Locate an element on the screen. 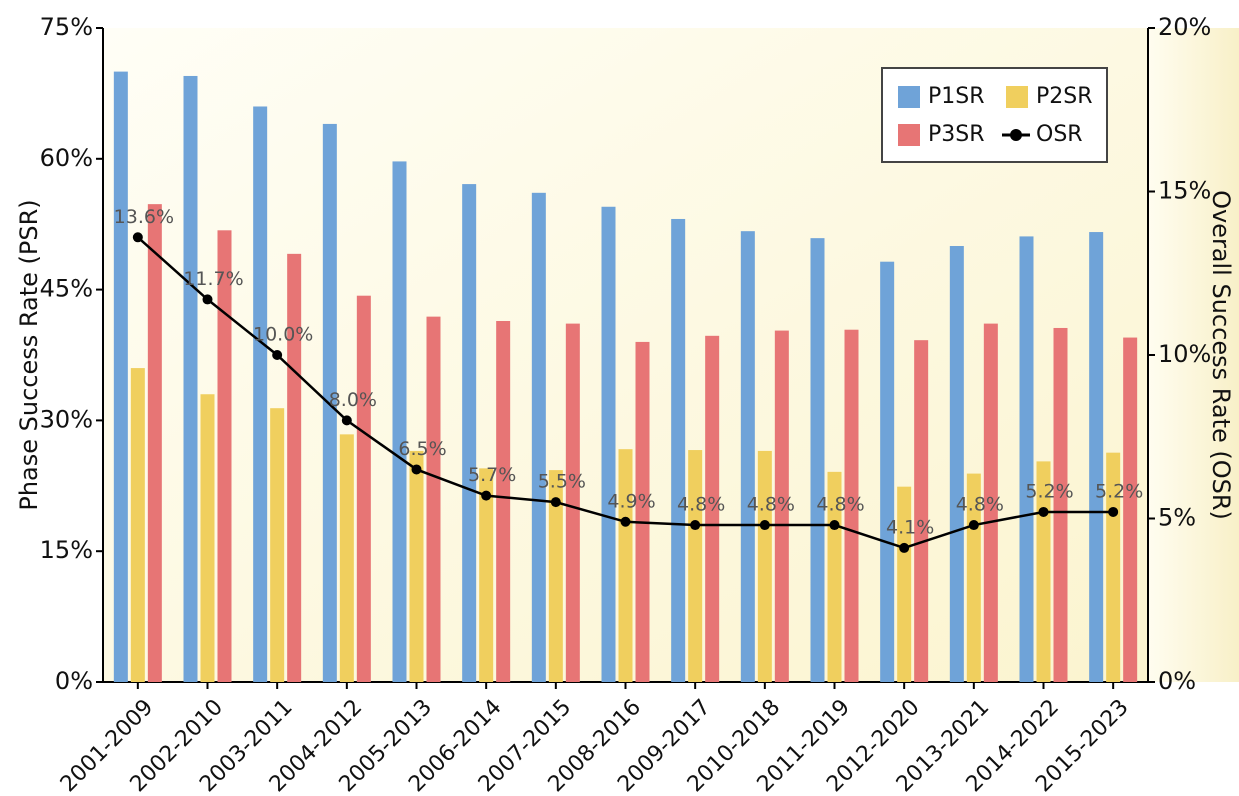  data-label: 11.7% is located at coordinates (213, 279).